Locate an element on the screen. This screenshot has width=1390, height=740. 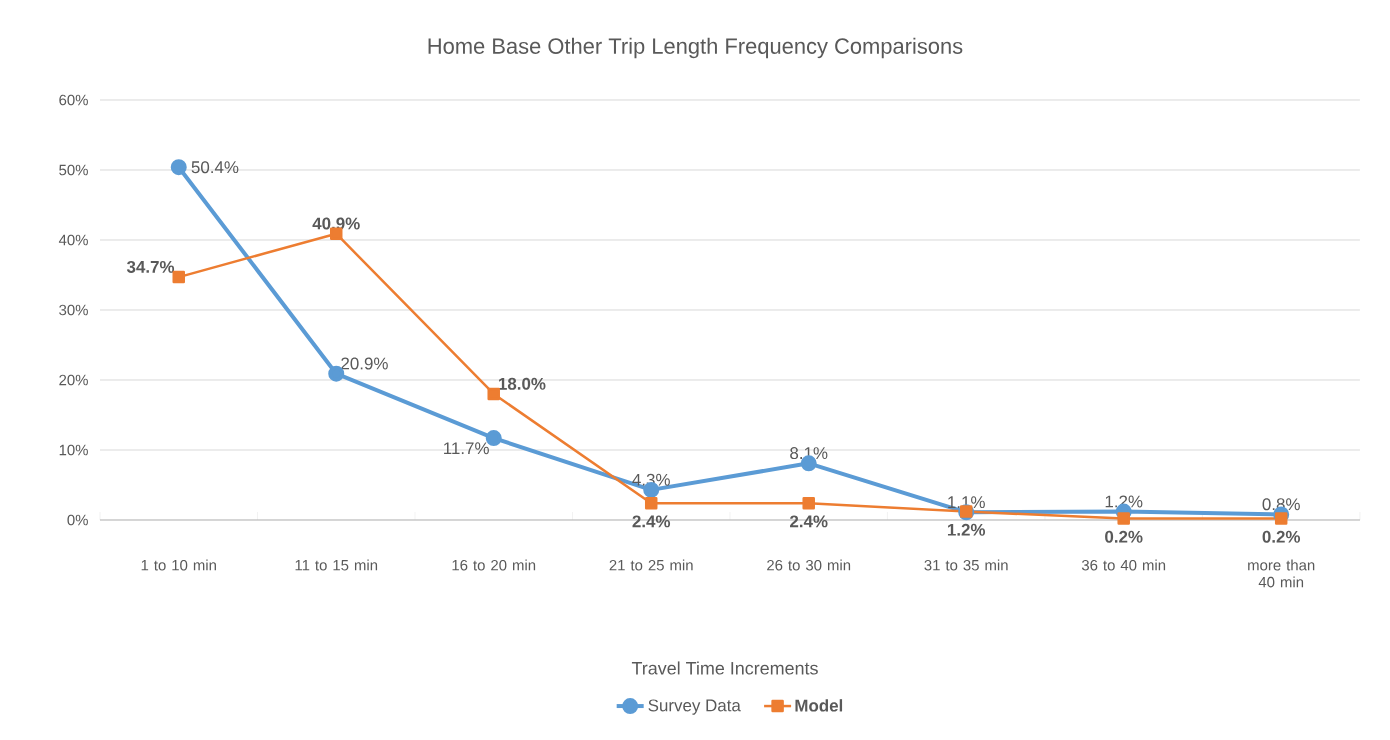
data-label: 20.9% is located at coordinates (364, 363).